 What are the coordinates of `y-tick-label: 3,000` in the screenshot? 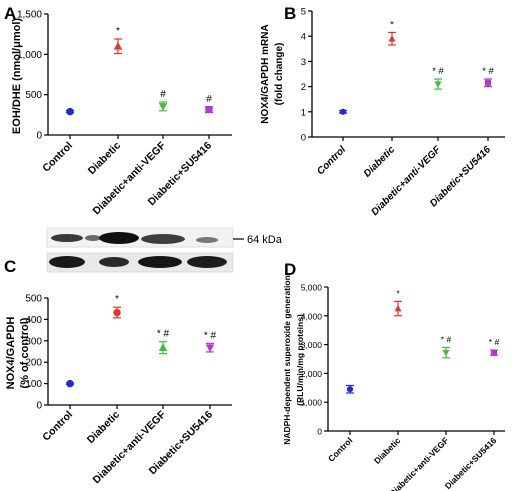 It's located at (312, 345).